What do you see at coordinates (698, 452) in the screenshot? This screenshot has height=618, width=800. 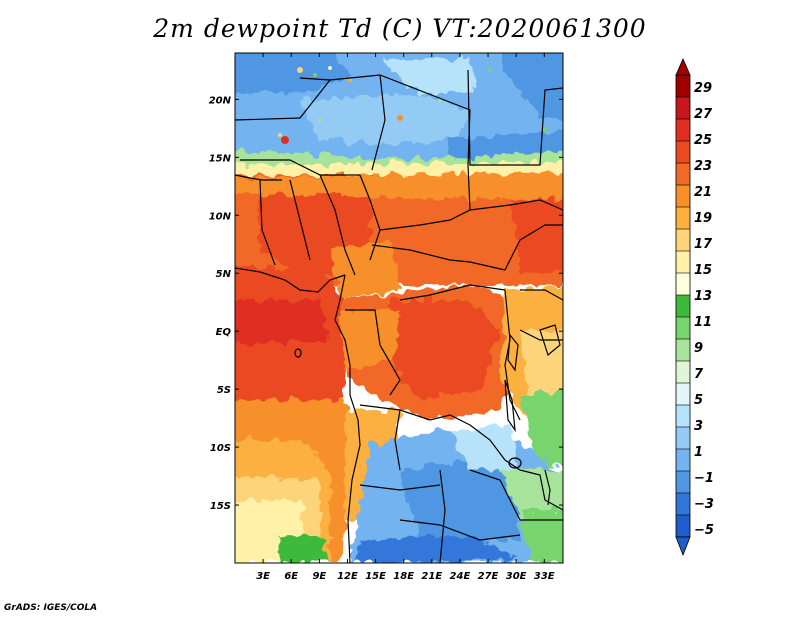 I see `colorbar-tick-label: 1` at bounding box center [698, 452].